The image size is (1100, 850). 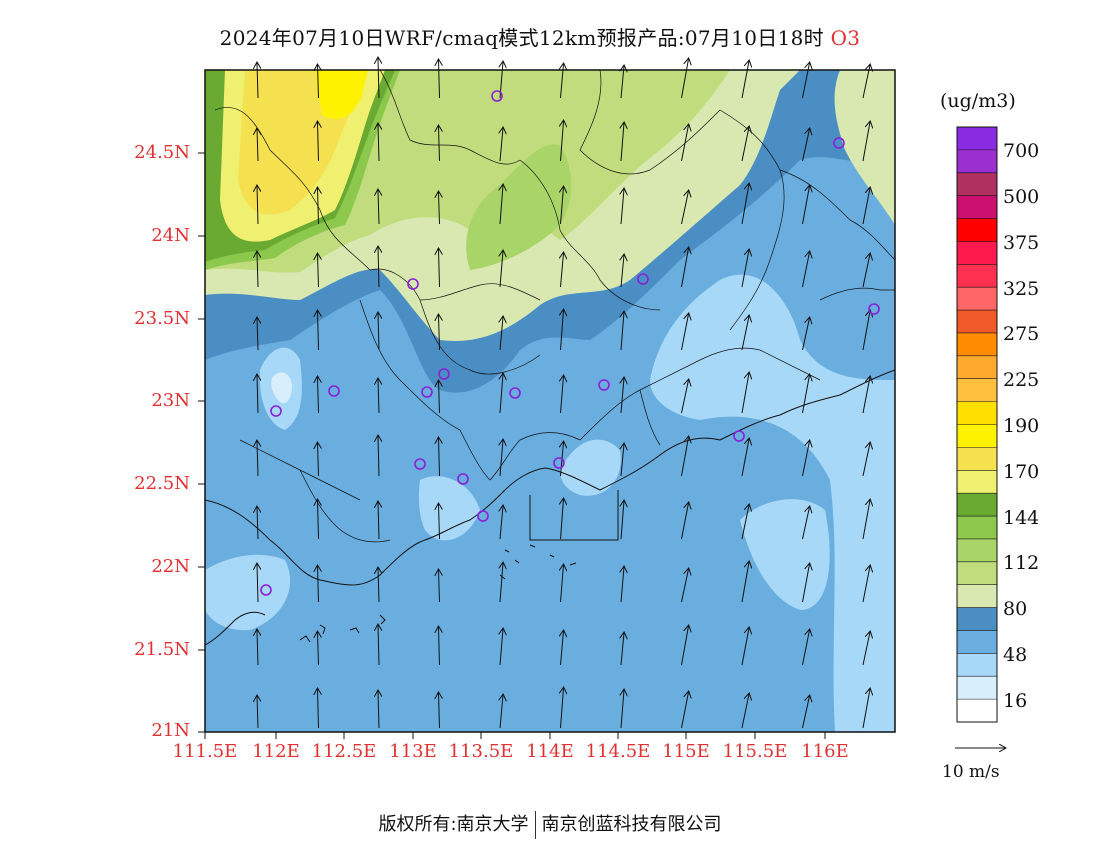 I want to click on lat-label: 23N, so click(x=170, y=400).